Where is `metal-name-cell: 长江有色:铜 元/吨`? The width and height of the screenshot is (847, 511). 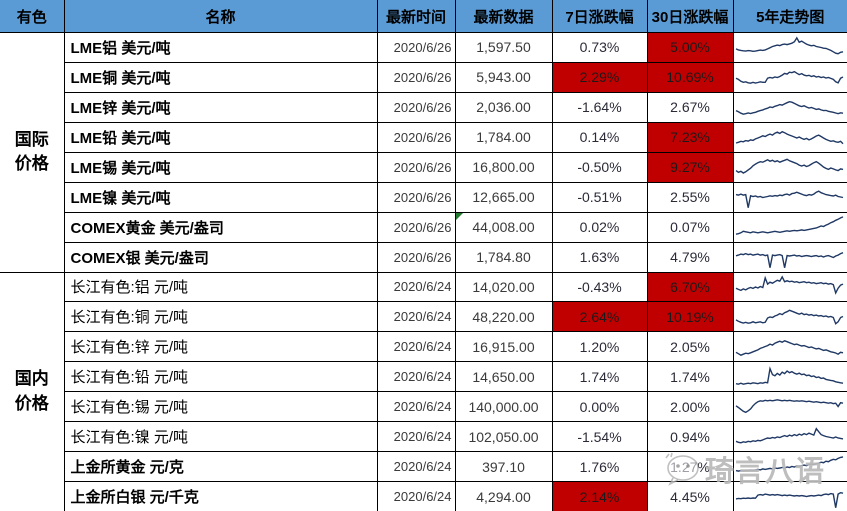 metal-name-cell: 长江有色:铜 元/吨 is located at coordinates (220, 317).